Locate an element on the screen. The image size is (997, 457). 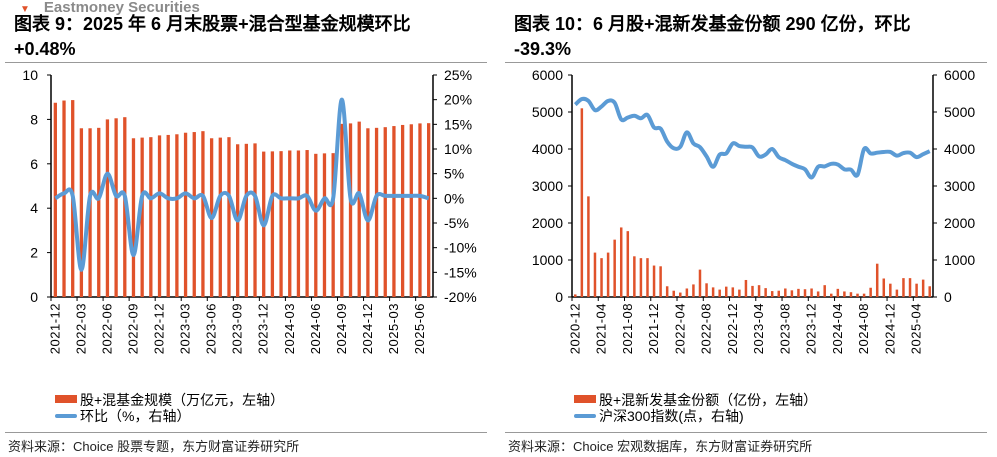
y-left-tick-label: 8 is located at coordinates (34, 119).